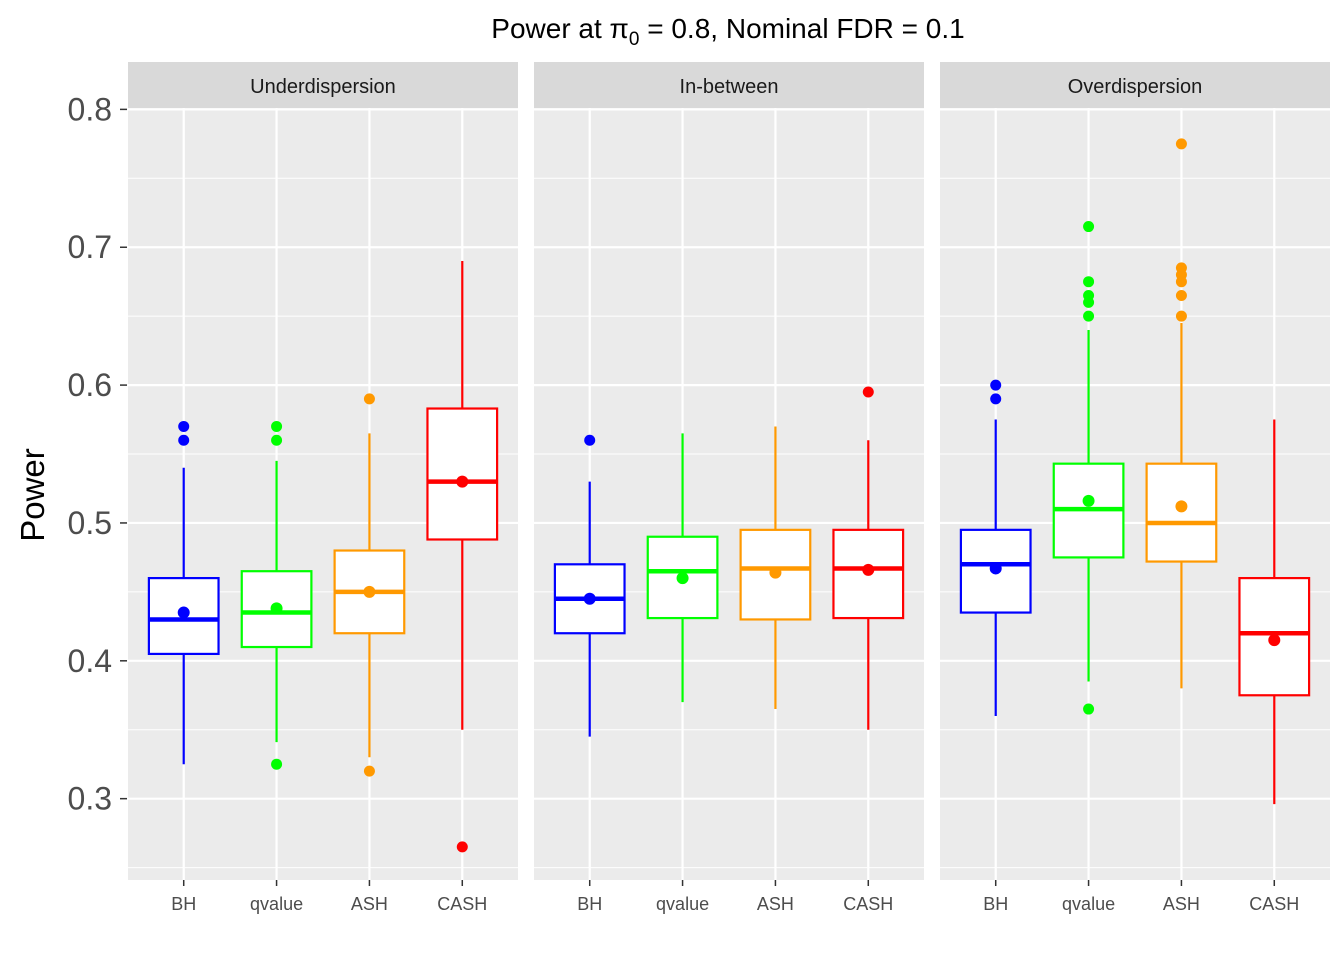  I want to click on y-tick-label: 0.5, so click(90, 523).